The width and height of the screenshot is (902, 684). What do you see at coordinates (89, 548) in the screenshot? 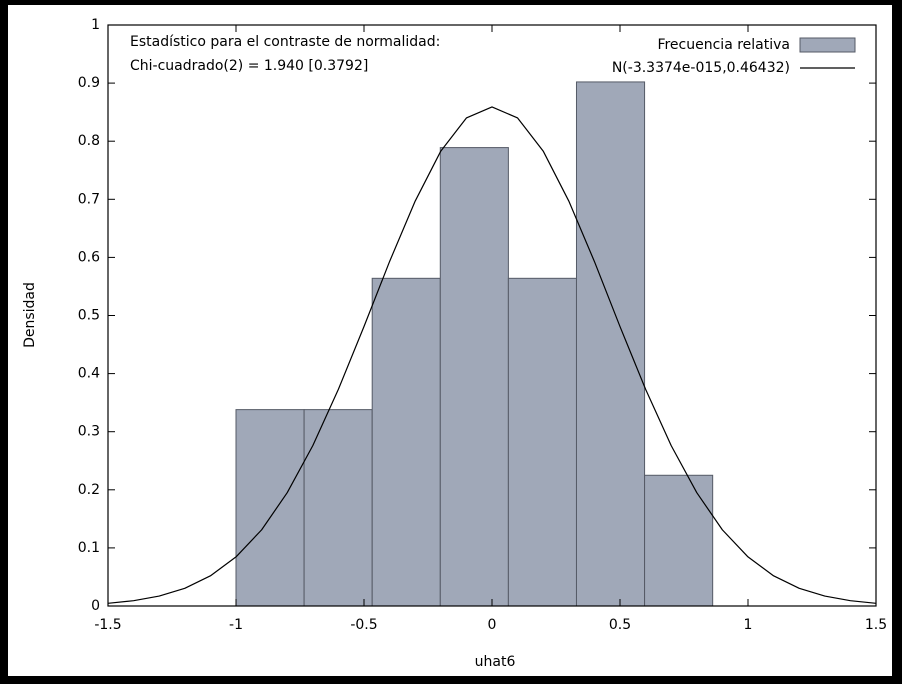
I see `y-tick-label: 0.1` at bounding box center [89, 548].